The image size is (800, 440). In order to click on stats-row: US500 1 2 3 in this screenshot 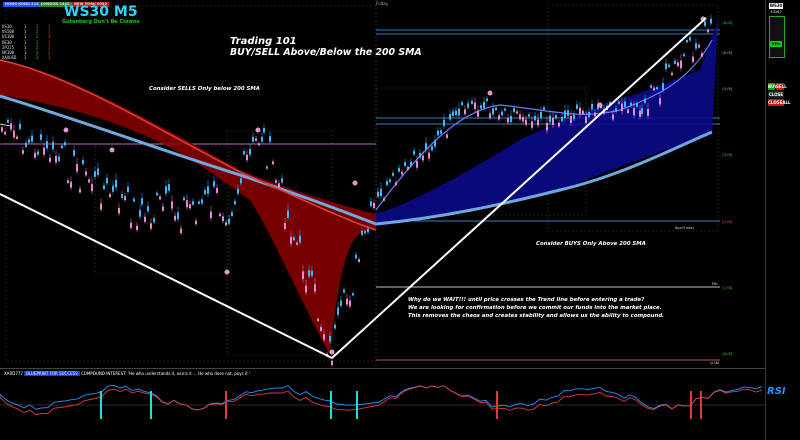, I will do `click(30, 31)`.